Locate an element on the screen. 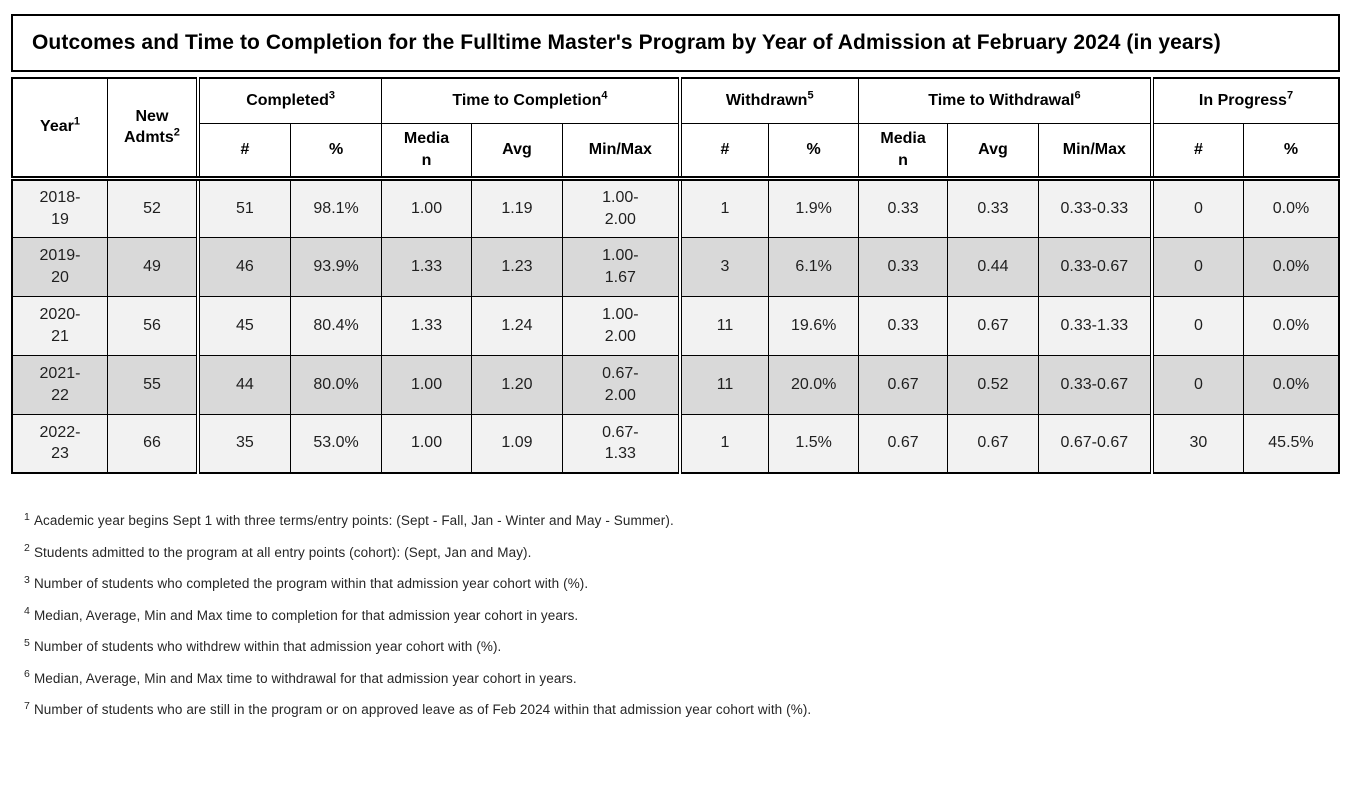 This screenshot has width=1351, height=801. col-group-withdrawn-label: Withdrawn is located at coordinates (766, 100).